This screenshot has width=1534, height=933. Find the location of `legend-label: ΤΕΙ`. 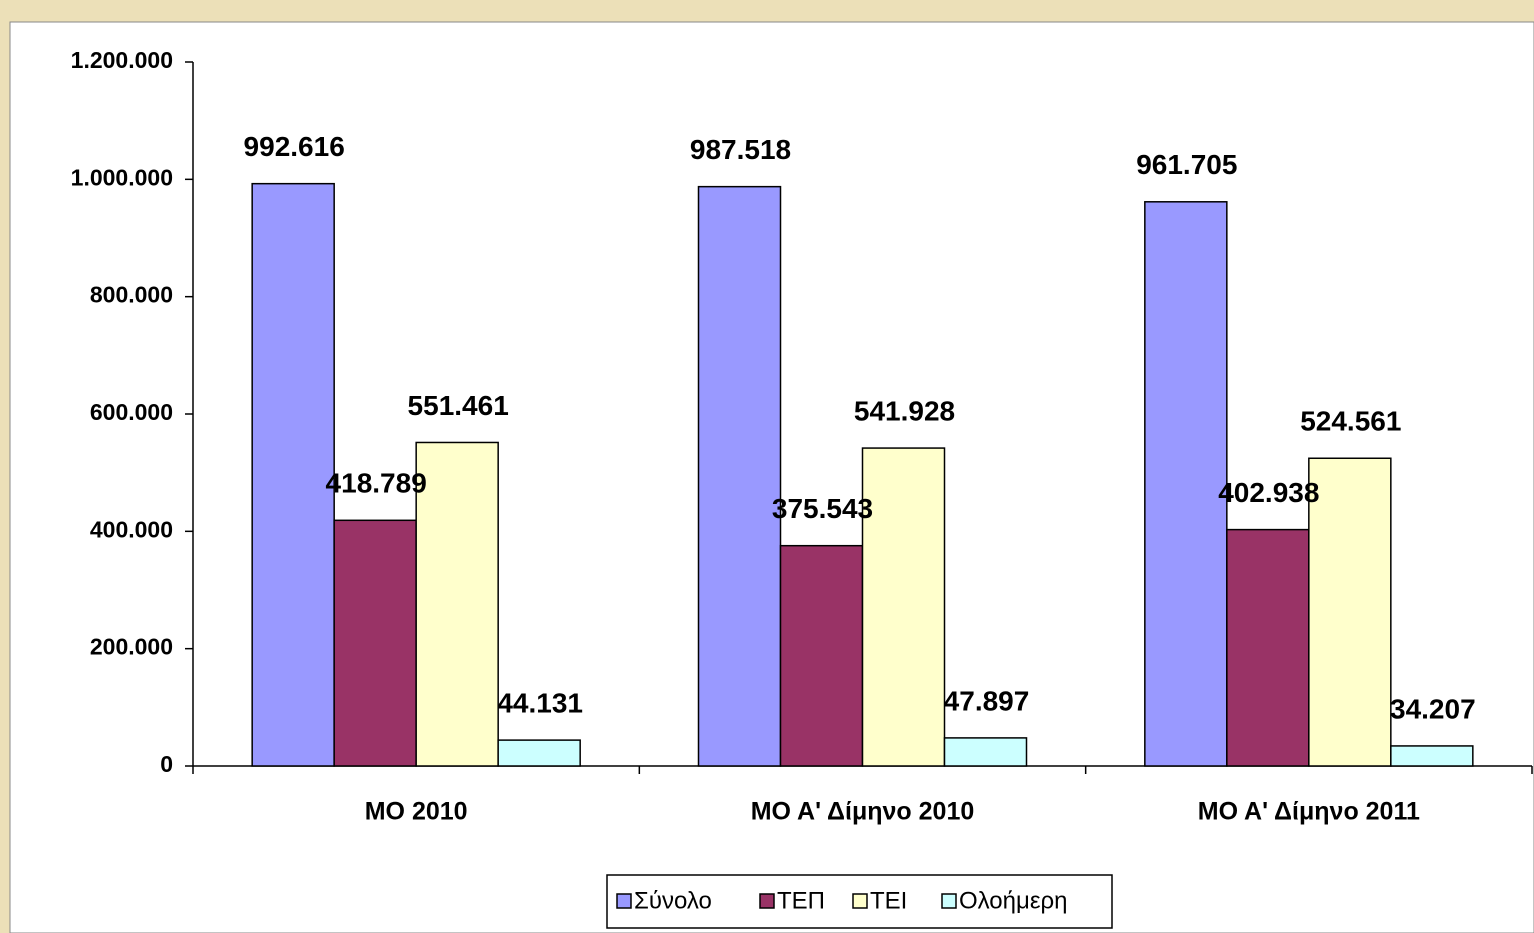

legend-label: ΤΕΙ is located at coordinates (888, 900).